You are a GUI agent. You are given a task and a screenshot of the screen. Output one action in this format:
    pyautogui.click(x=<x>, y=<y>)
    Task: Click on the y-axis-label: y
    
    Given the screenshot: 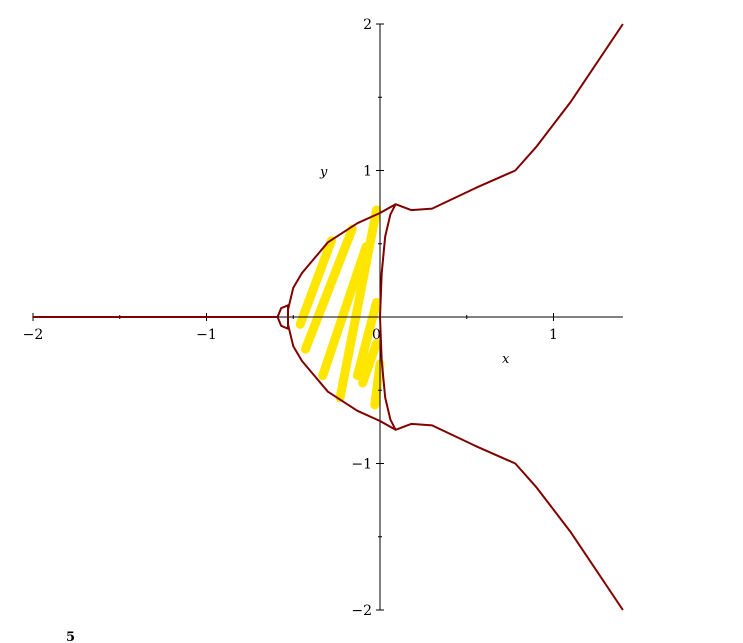 What is the action you would take?
    pyautogui.click(x=323, y=172)
    